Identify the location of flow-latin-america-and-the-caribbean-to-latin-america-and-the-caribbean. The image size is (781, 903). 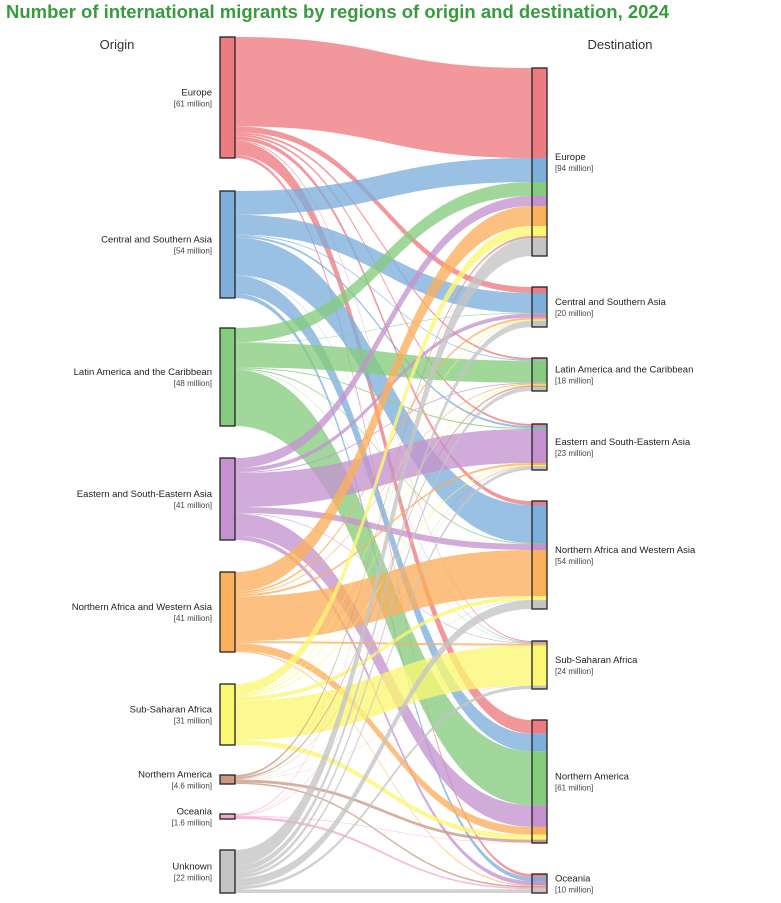
(383, 362).